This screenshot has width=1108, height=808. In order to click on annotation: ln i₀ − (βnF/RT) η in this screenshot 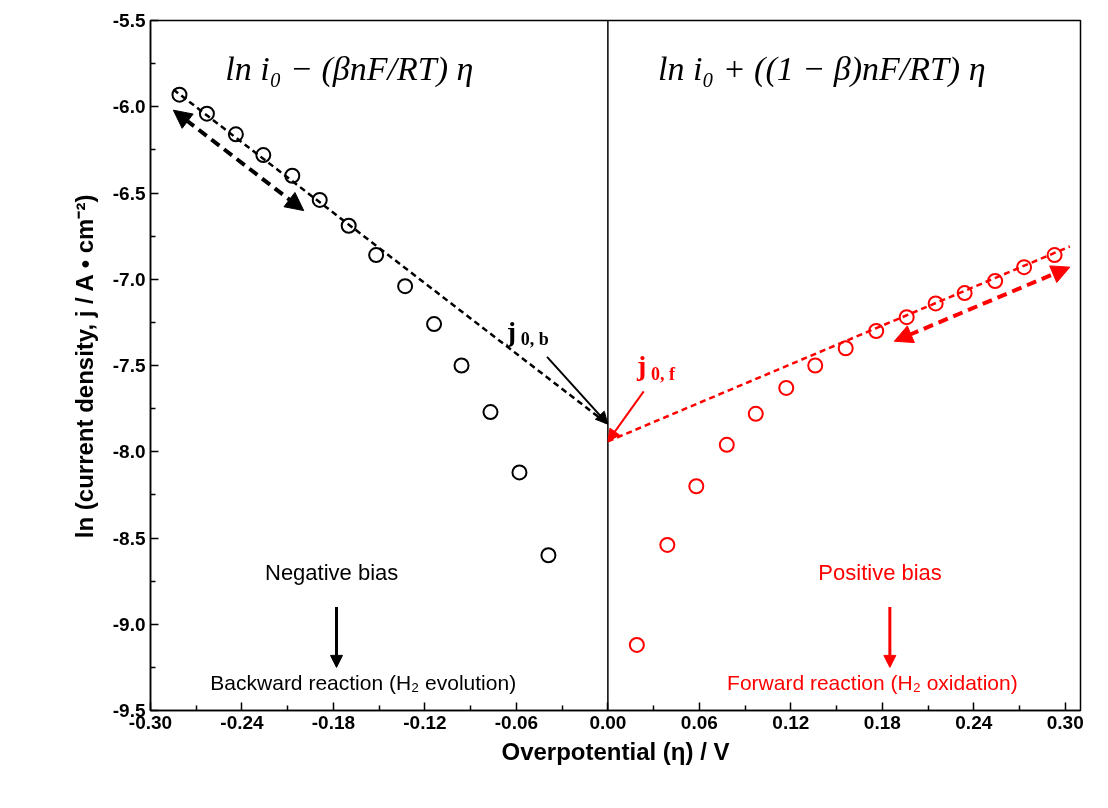, I will do `click(349, 69)`.